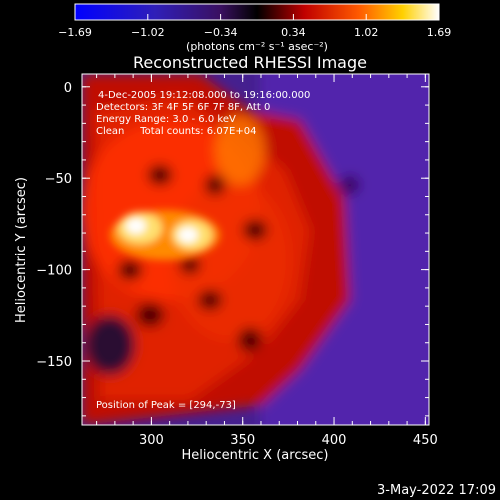 The image size is (500, 500). Describe the element at coordinates (439, 32) in the screenshot. I see `colorbar-tick-label: 1.69` at that location.